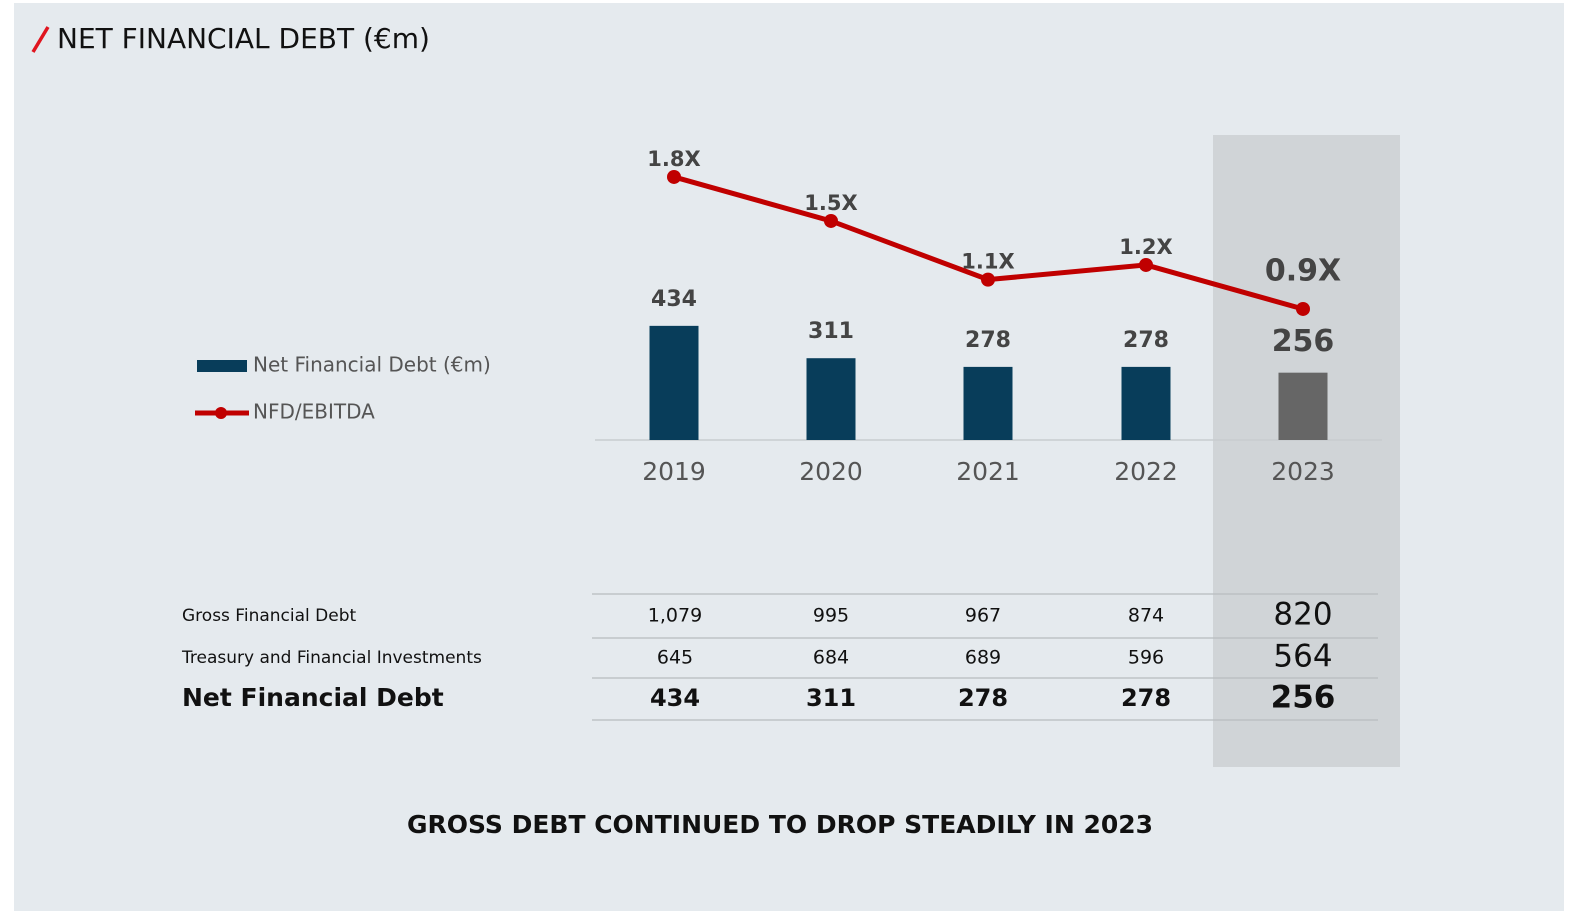 This screenshot has height=915, width=1594. What do you see at coordinates (831, 616) in the screenshot?
I see `table-cell: 995` at bounding box center [831, 616].